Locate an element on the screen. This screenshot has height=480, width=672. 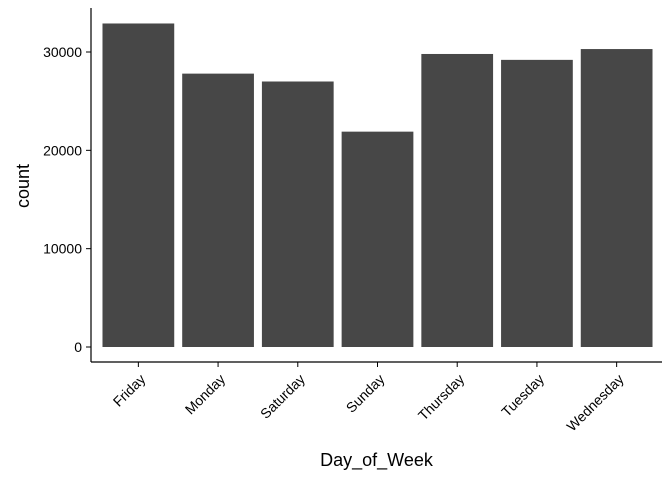
bar-thursday is located at coordinates (457, 200).